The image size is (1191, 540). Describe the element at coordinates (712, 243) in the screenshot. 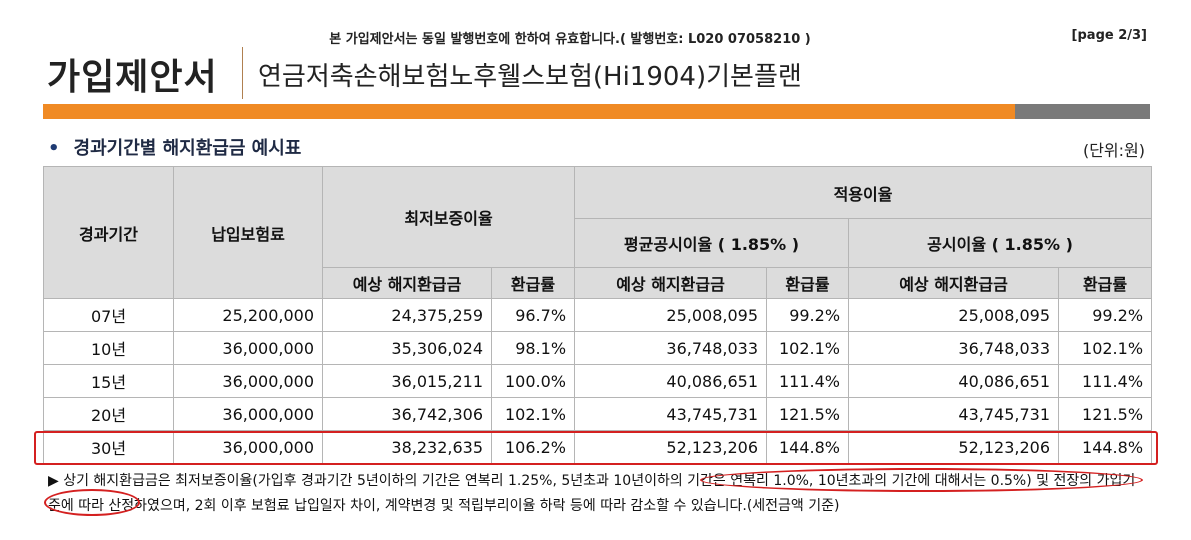

I see `header-avg-rate: 평균공시이율 ( 1.85% )` at that location.